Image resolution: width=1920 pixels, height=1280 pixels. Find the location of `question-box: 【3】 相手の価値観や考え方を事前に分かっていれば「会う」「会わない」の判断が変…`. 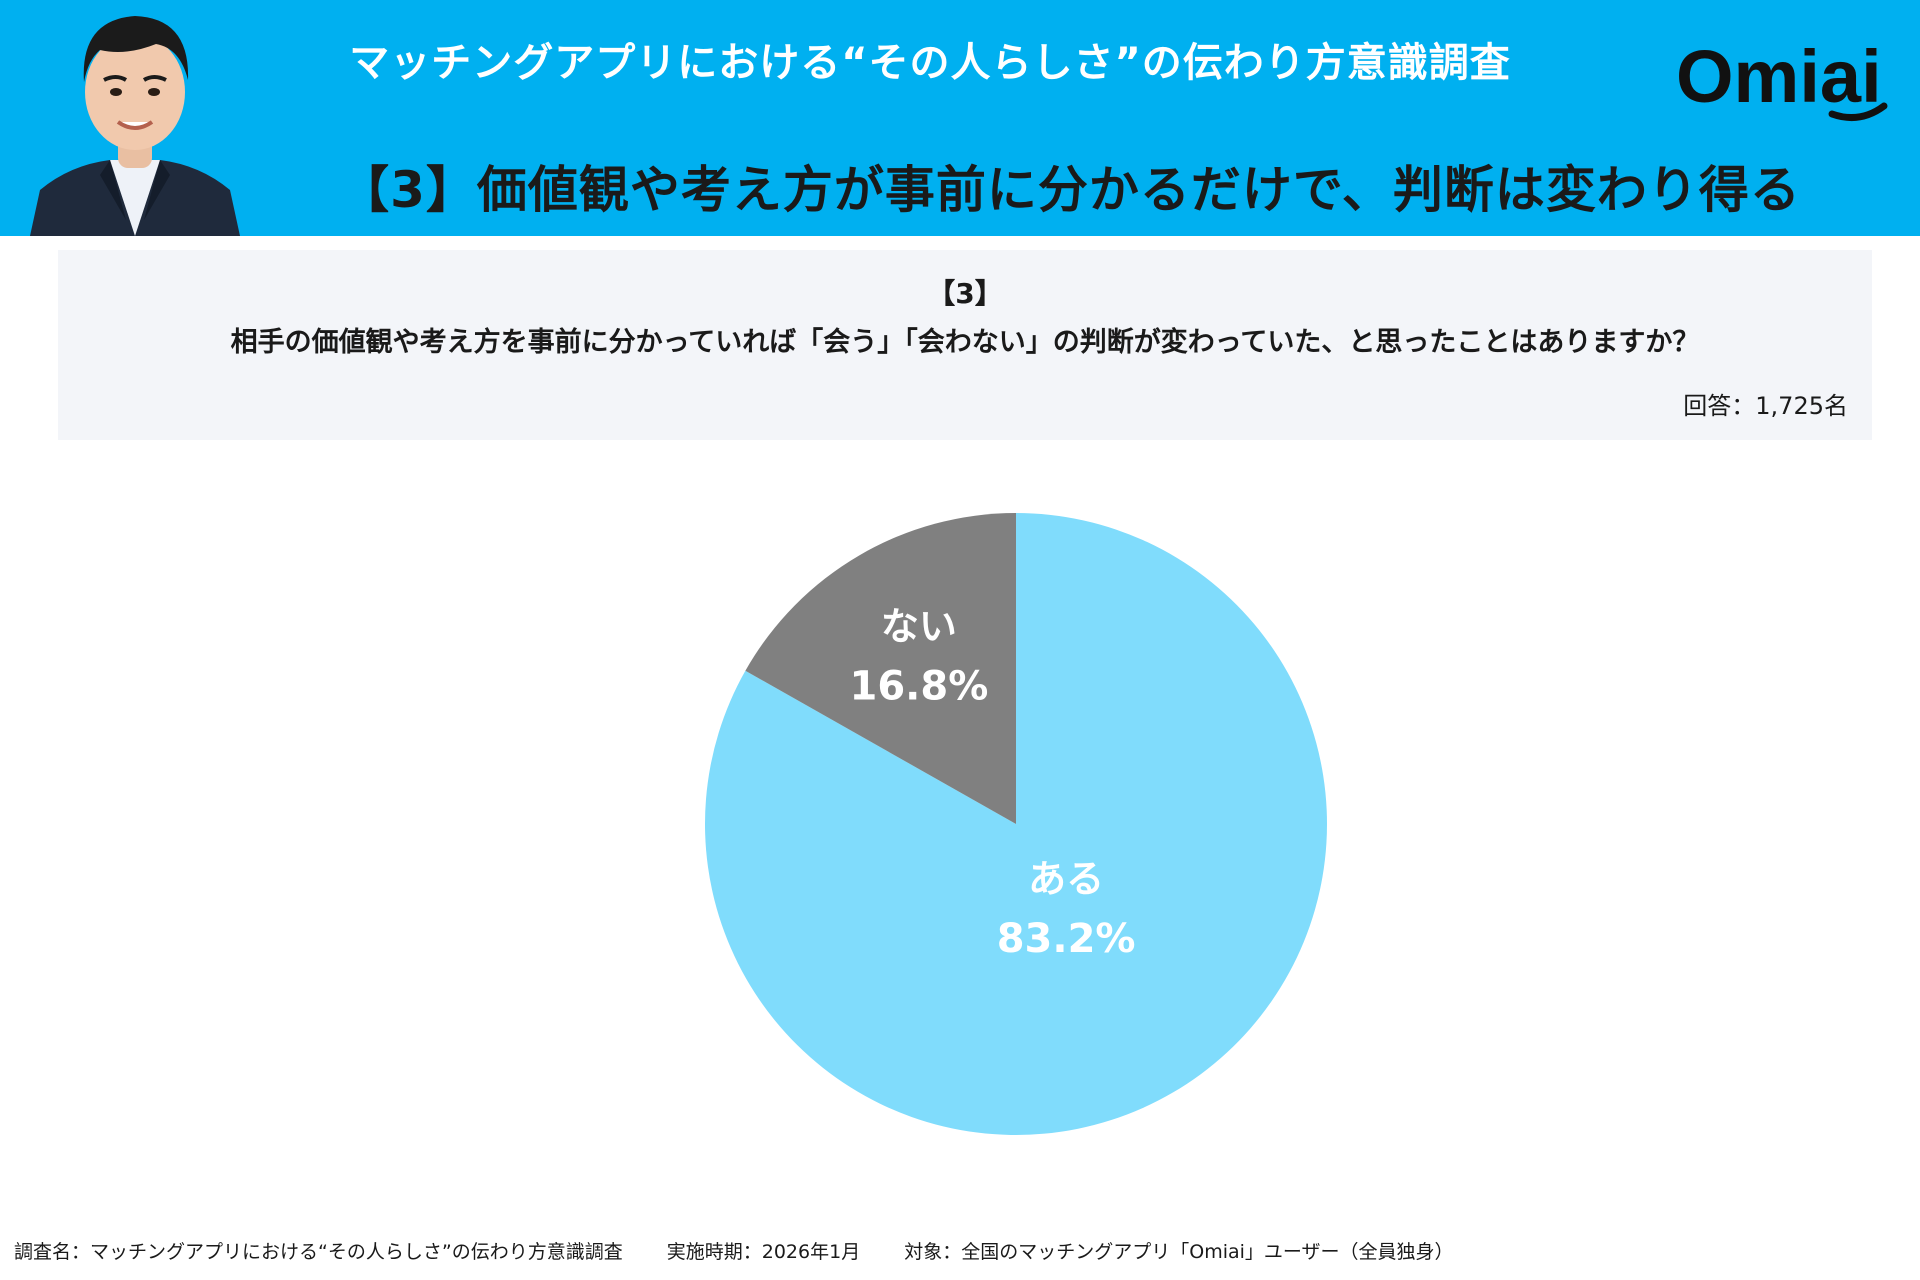

question-box: 【3】 相手の価値観や考え方を事前に分かっていれば「会う」「会わない」の判断が変… is located at coordinates (965, 345).